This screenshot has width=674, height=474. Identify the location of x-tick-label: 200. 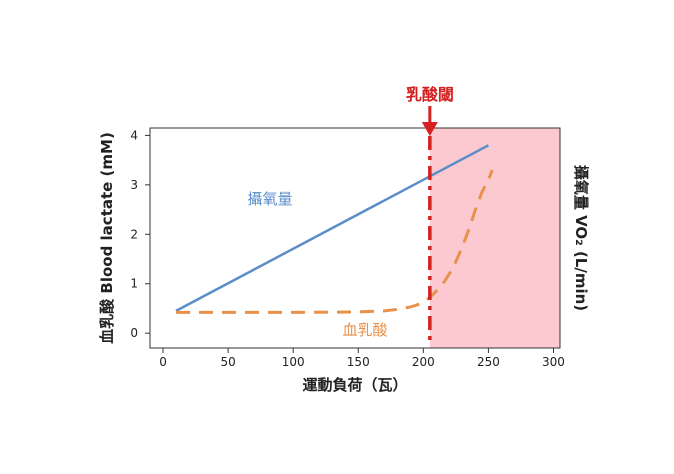
(423, 362).